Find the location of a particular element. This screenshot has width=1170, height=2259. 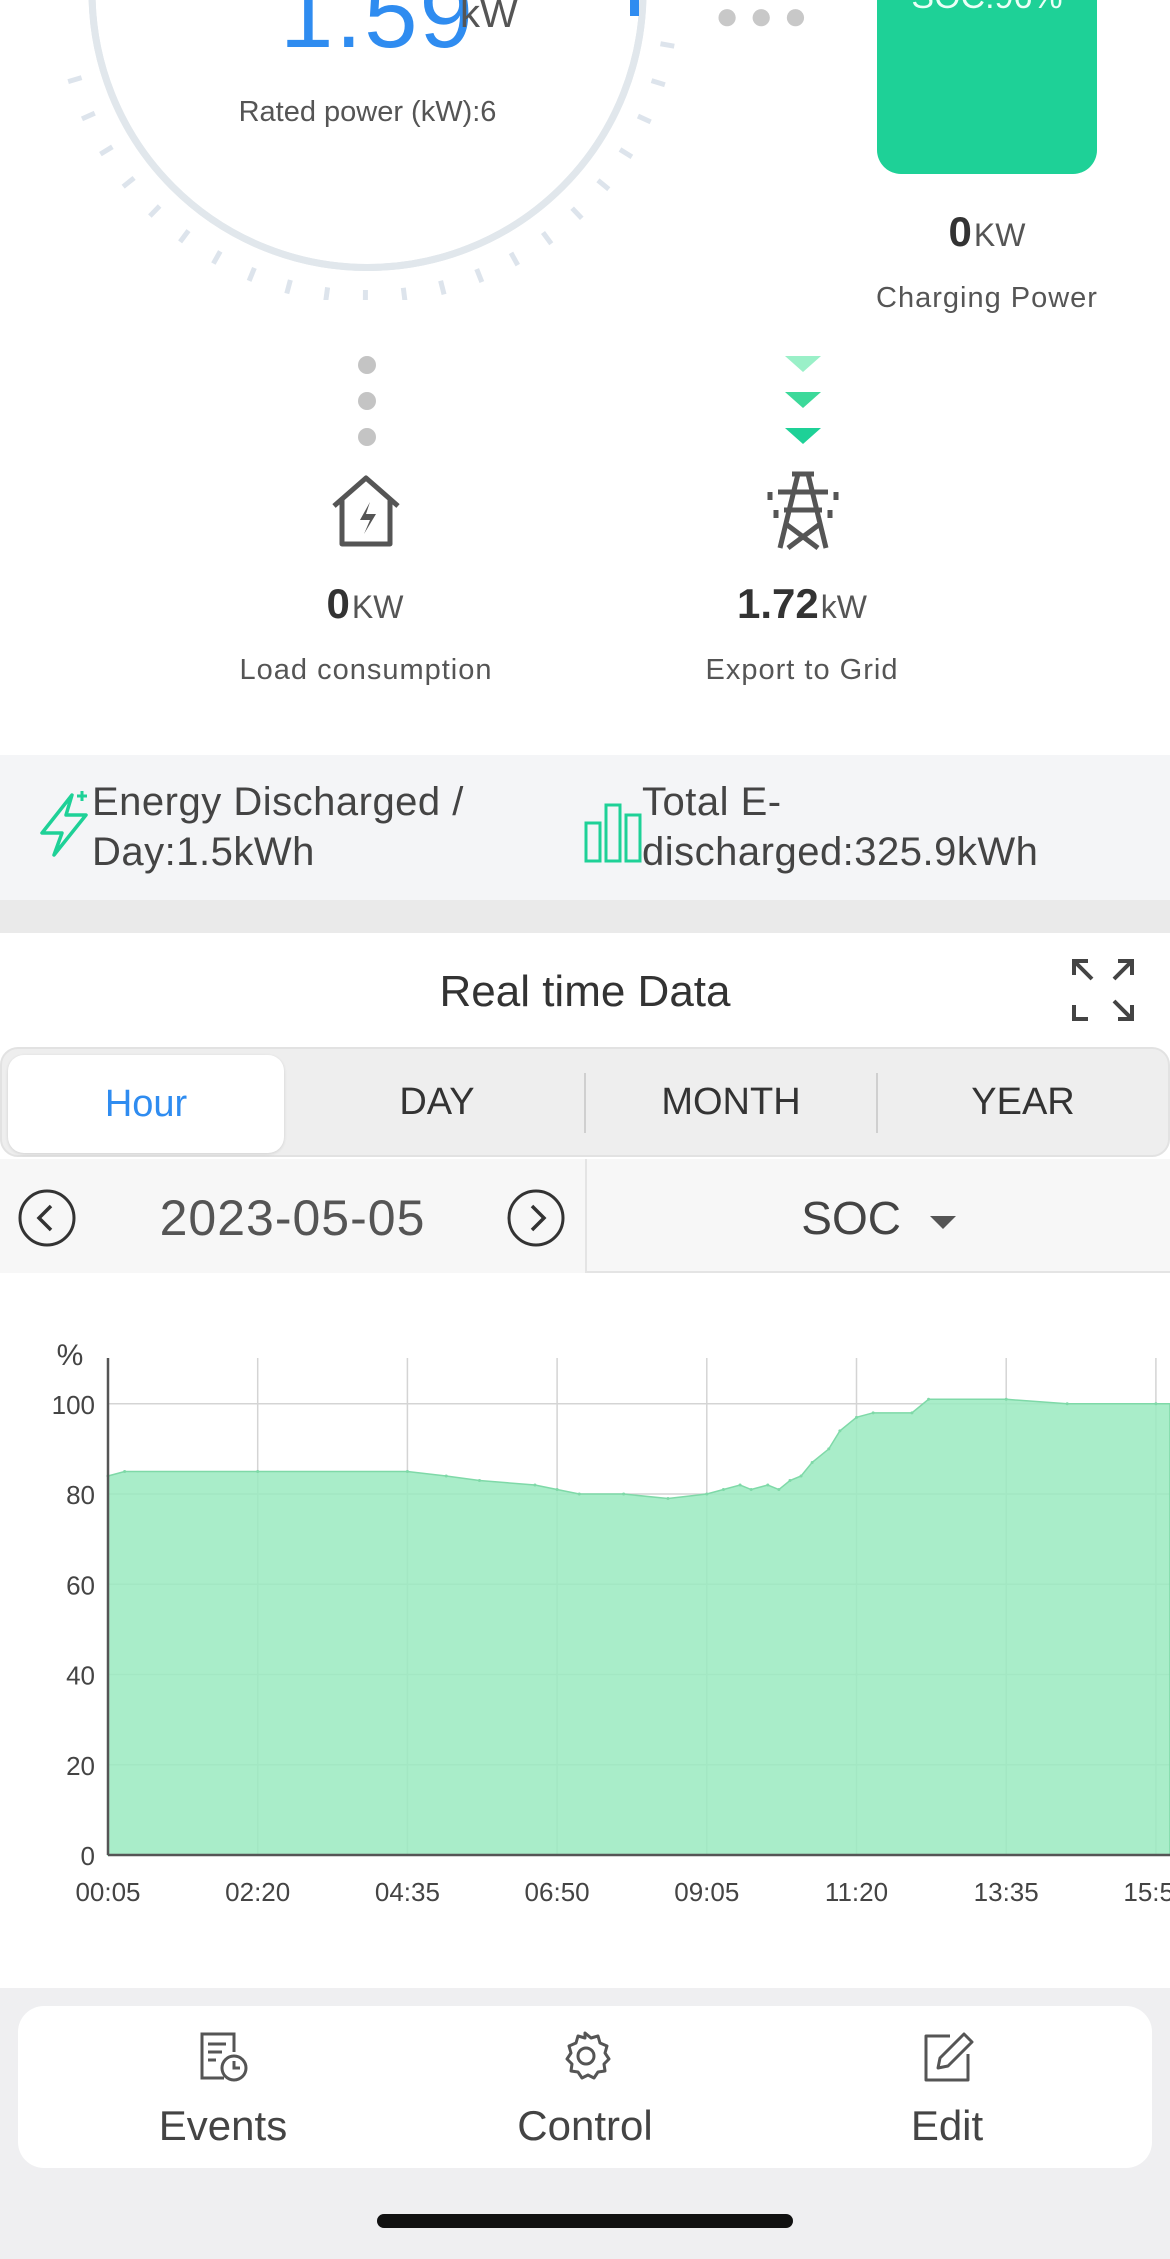

pv-gauge is located at coordinates (371, 150).